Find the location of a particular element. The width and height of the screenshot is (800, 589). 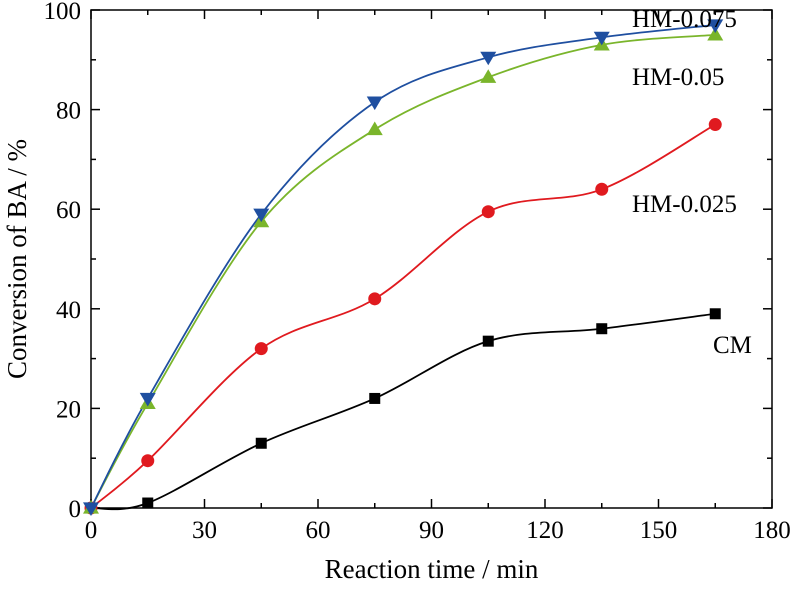

y-tick-label: 100 is located at coordinates (63, 12).